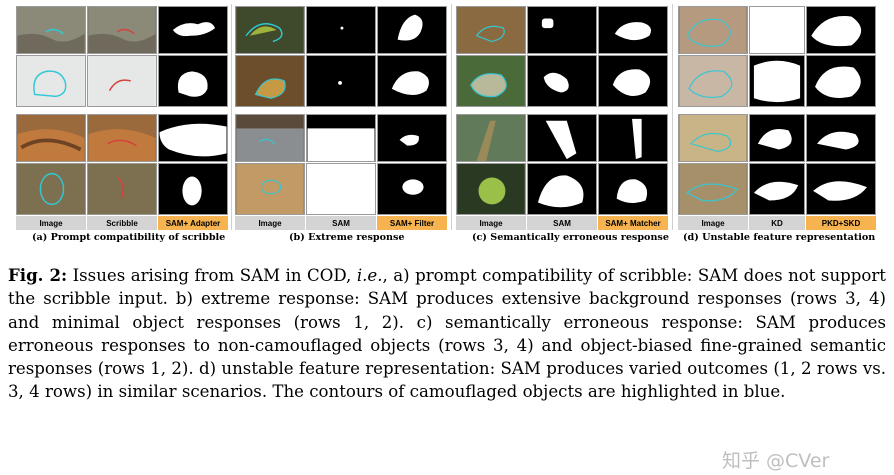 Image resolution: width=894 pixels, height=475 pixels. Describe the element at coordinates (51, 81) in the screenshot. I see `photo-white-animal` at that location.